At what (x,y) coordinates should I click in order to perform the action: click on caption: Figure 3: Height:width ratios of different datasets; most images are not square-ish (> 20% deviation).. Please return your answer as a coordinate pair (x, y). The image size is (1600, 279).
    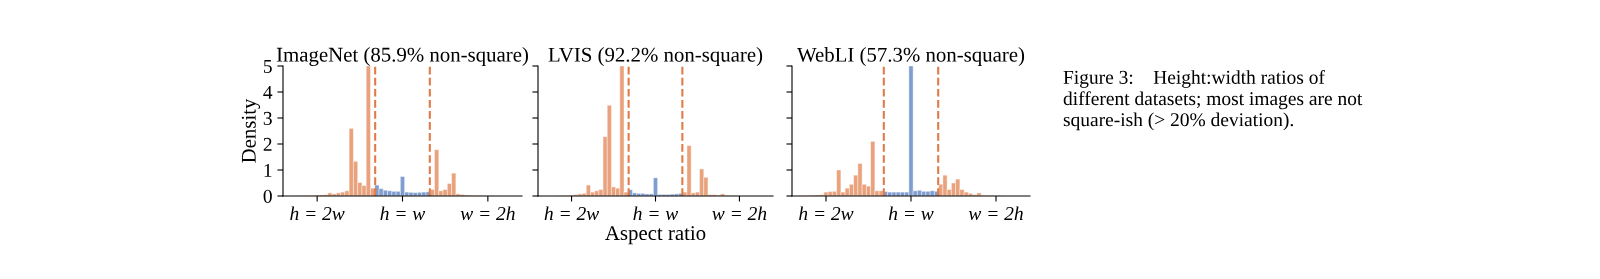
    Looking at the image, I should click on (1213, 100).